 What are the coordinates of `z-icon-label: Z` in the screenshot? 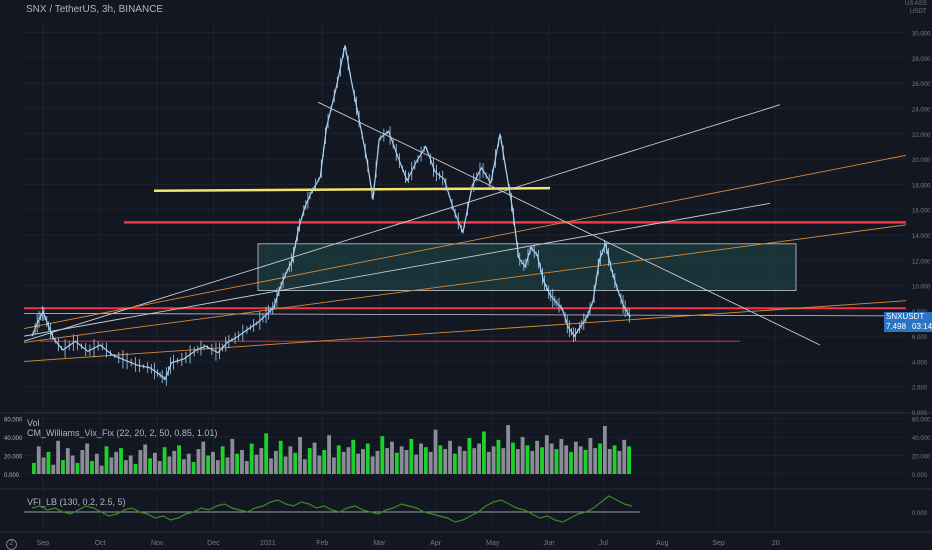 It's located at (11, 544).